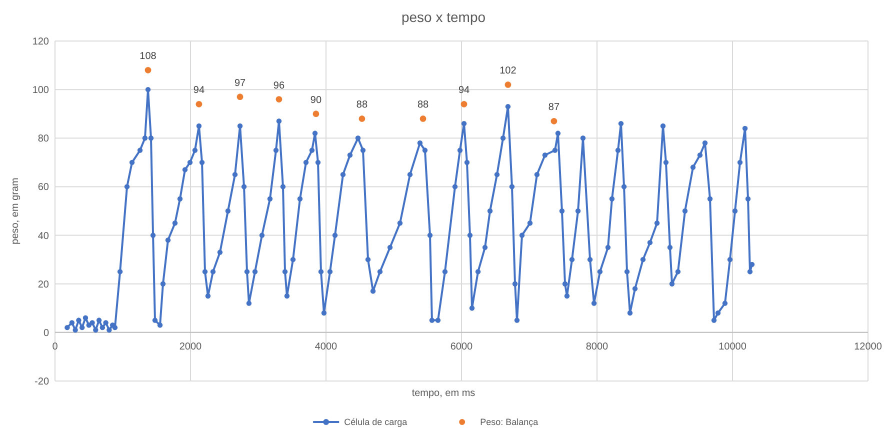 The width and height of the screenshot is (887, 434). What do you see at coordinates (44, 139) in the screenshot?
I see `y-tick-label: 80` at bounding box center [44, 139].